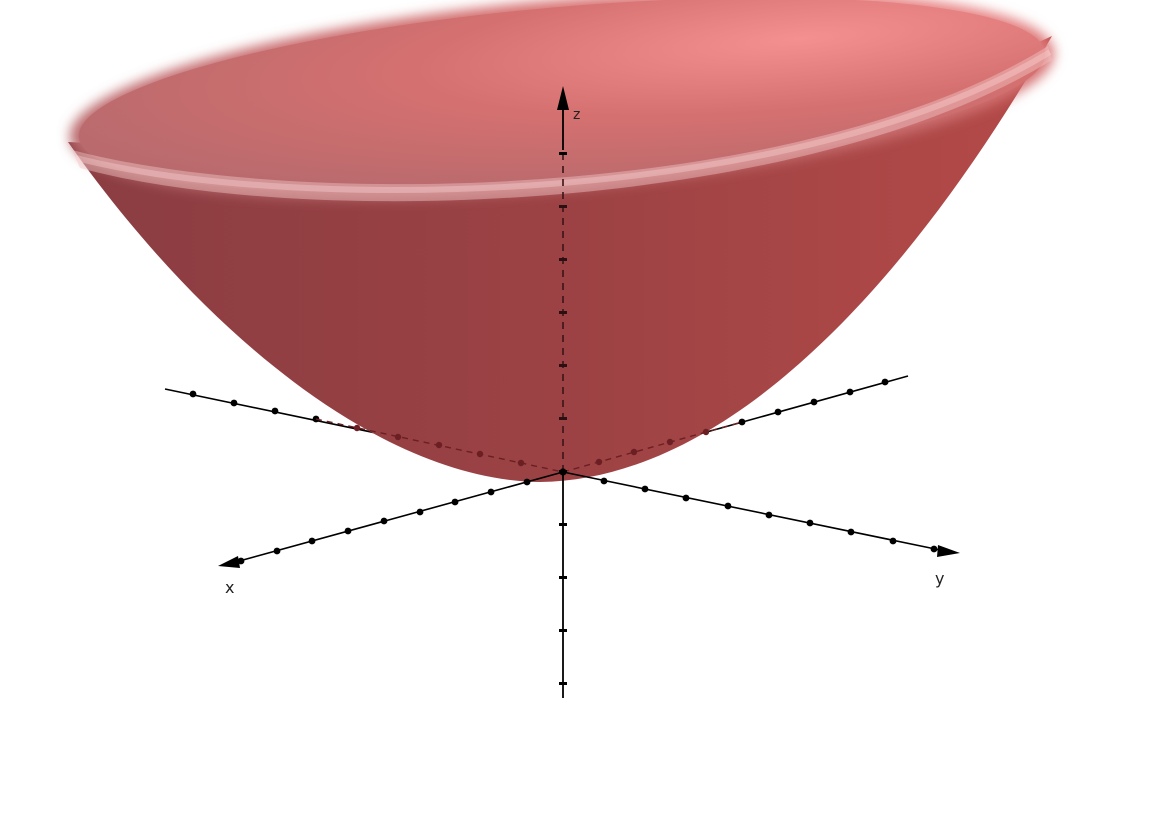  What do you see at coordinates (254, 406) in the screenshot?
I see `x-axis-back-ticks` at bounding box center [254, 406].